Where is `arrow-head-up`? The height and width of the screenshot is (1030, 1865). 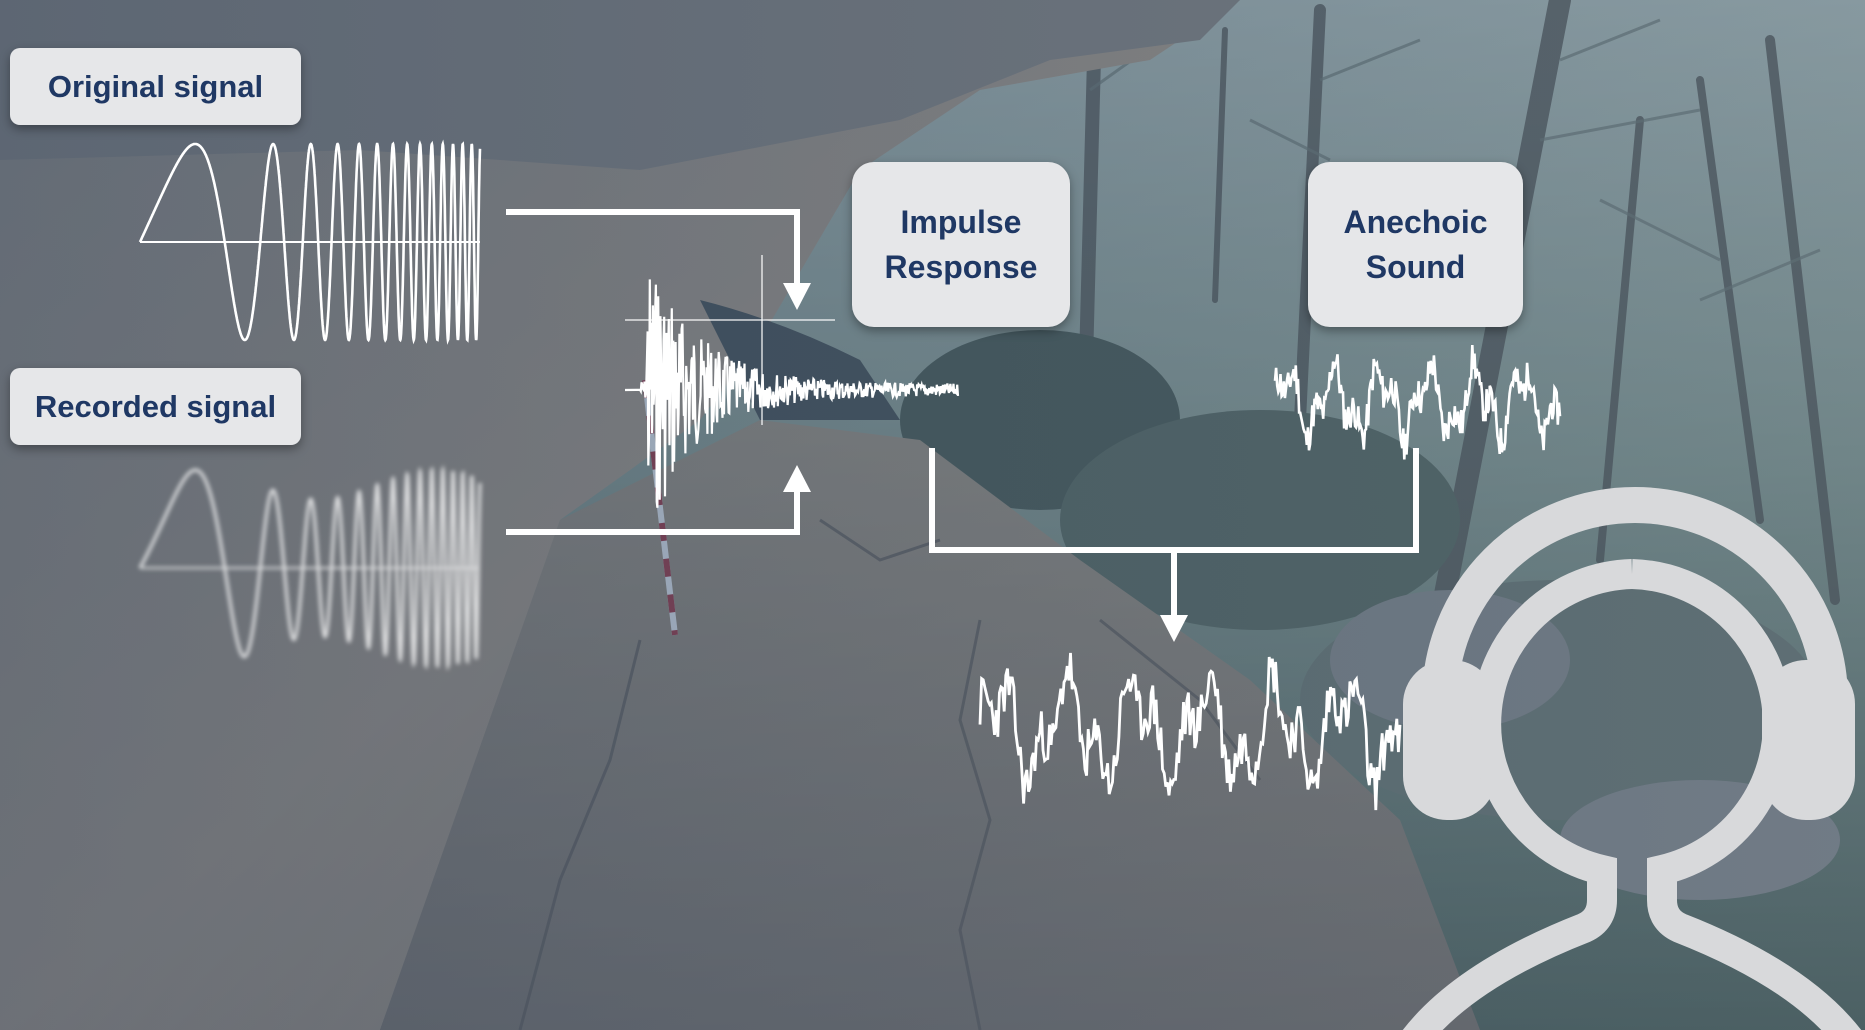
arrow-head-up is located at coordinates (797, 478).